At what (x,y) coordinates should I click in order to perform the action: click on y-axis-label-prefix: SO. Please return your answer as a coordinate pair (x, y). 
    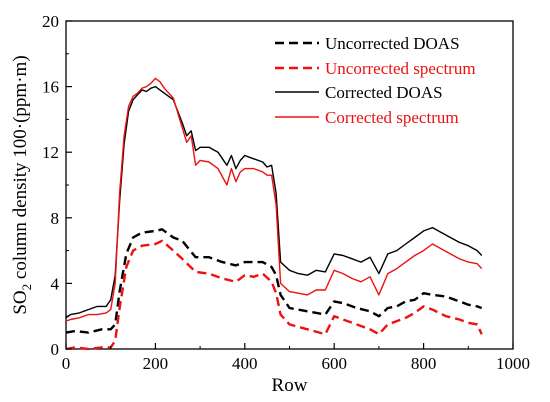
    Looking at the image, I should click on (20, 302).